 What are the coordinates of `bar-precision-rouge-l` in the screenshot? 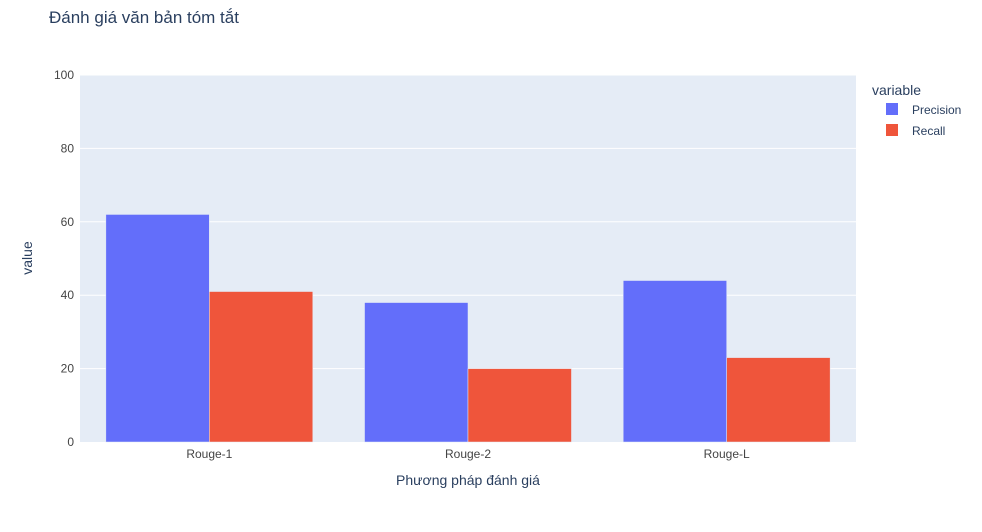 It's located at (674, 361).